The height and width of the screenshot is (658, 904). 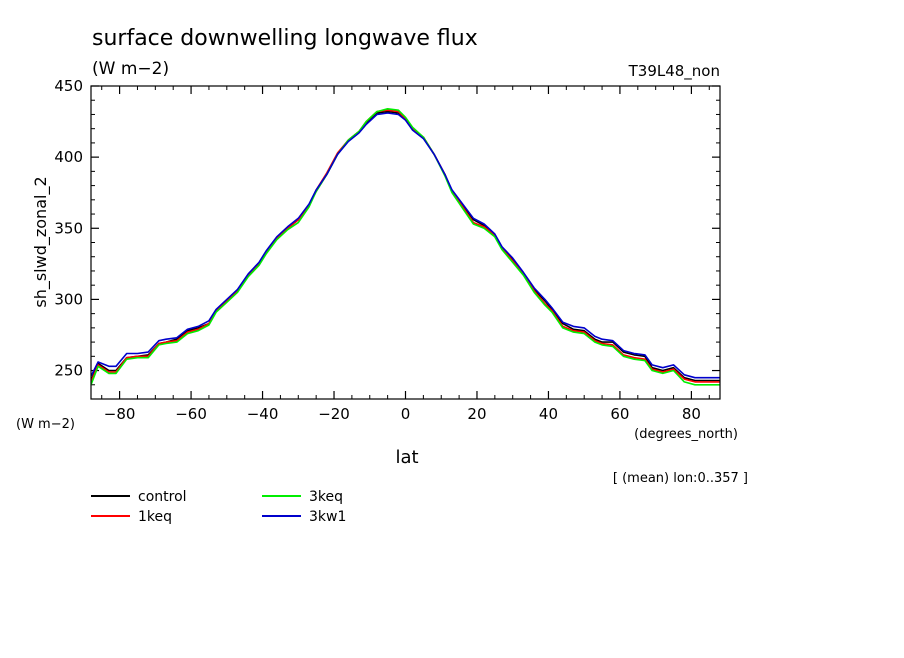 I want to click on x-axis-label: lat, so click(x=406, y=457).